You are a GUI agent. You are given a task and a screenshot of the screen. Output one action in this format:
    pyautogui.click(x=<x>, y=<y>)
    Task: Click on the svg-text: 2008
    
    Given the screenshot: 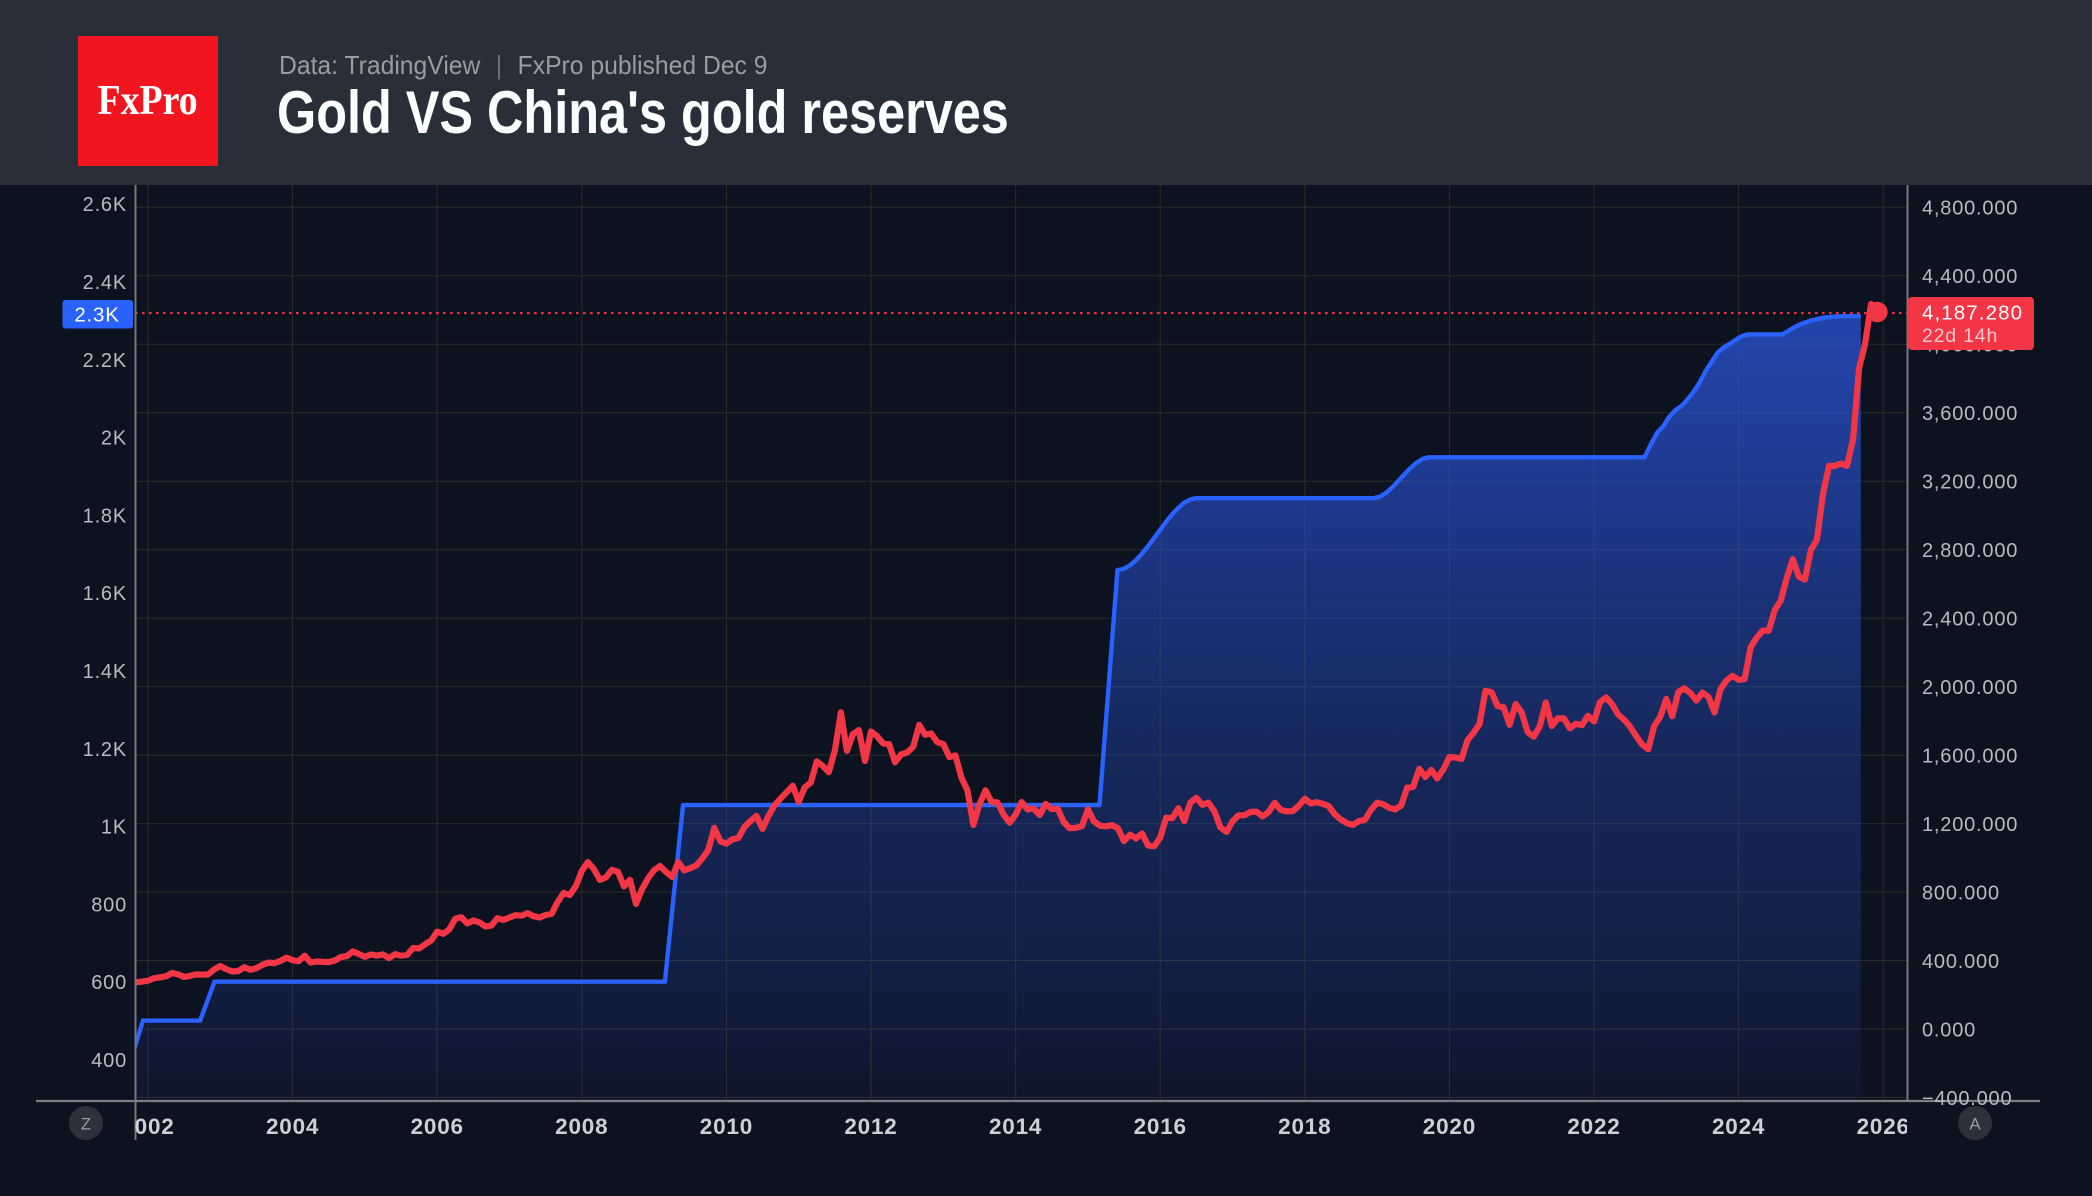 What is the action you would take?
    pyautogui.click(x=581, y=1126)
    